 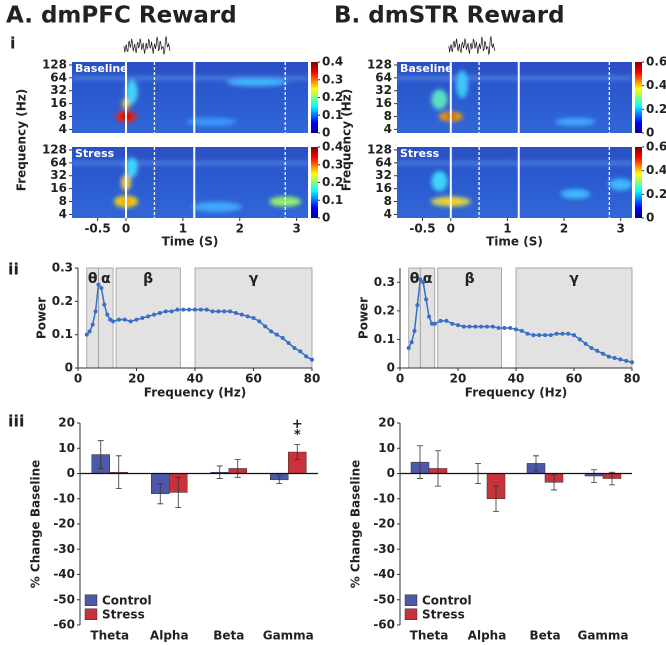 I want to click on y-axis-label: % Change Baseline, so click(x=356, y=524).